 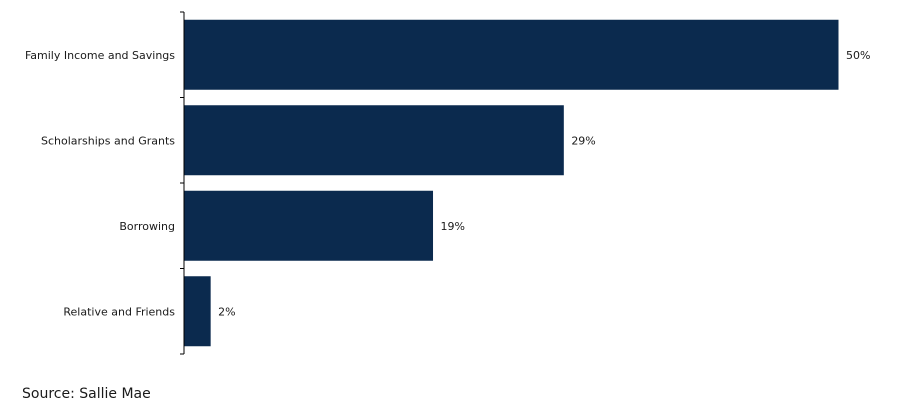 I want to click on data-label: 2%, so click(x=226, y=311).